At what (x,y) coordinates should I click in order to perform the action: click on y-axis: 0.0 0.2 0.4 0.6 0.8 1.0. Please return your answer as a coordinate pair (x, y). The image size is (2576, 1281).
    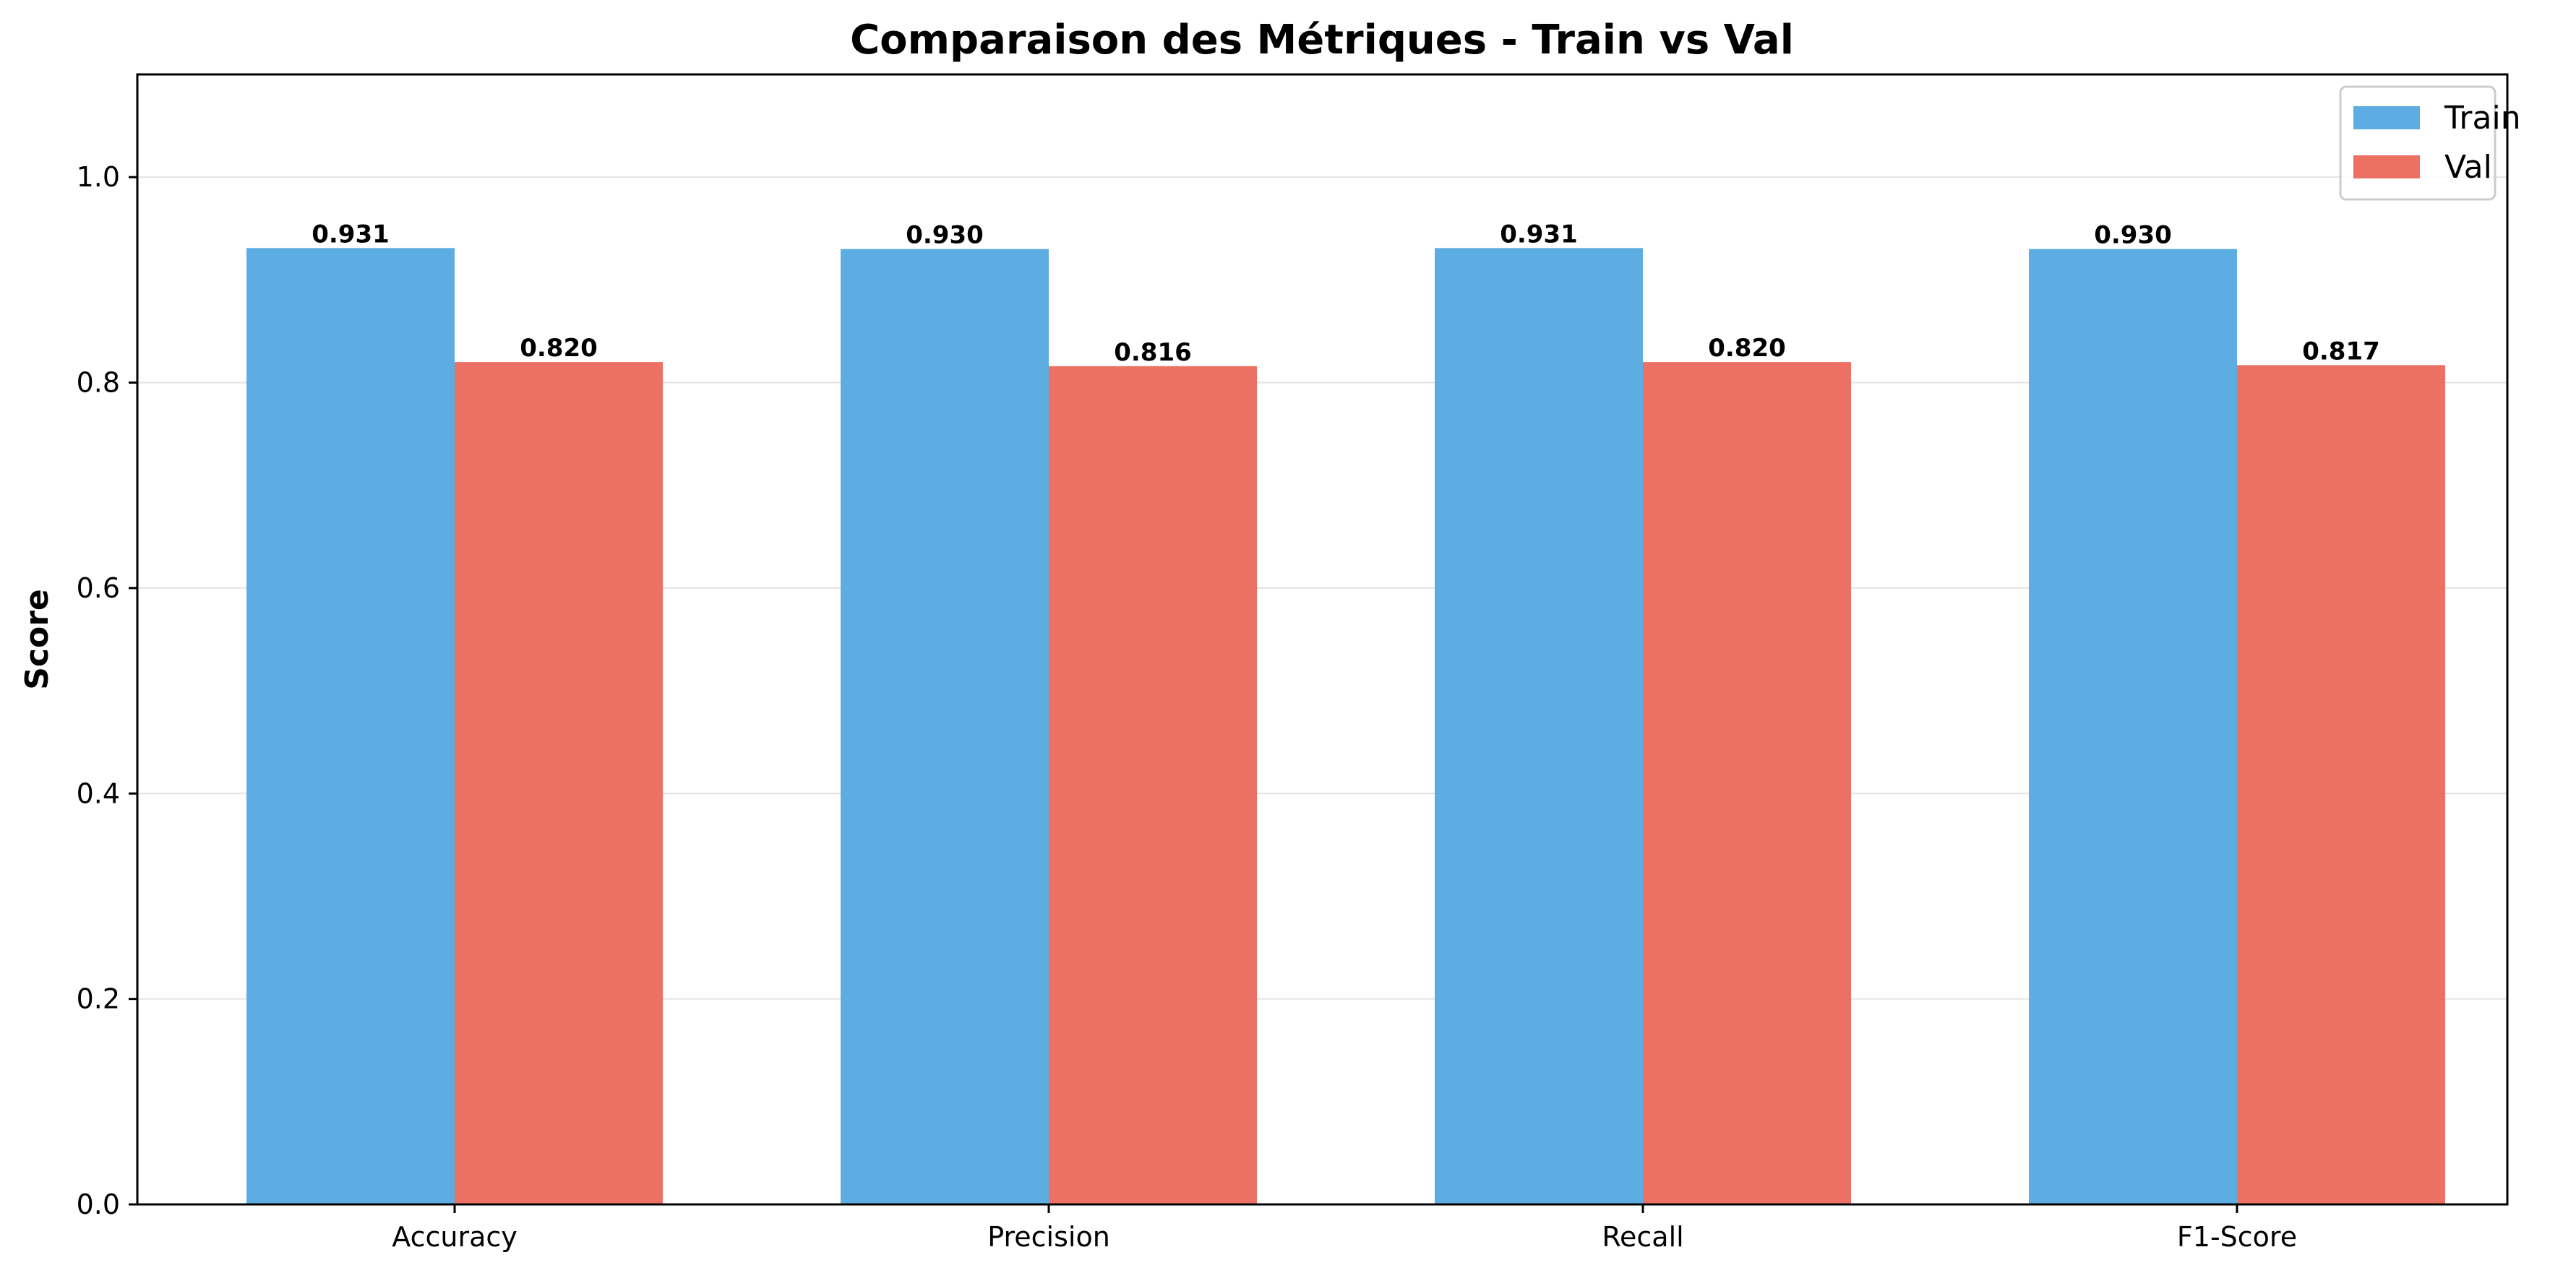
    Looking at the image, I should click on (107, 690).